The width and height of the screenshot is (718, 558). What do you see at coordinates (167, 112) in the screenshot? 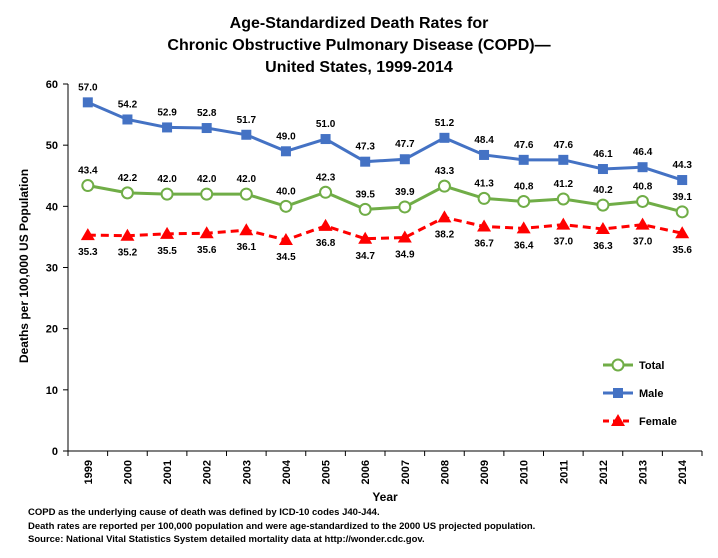
I see `male-data-label: 52.9` at bounding box center [167, 112].